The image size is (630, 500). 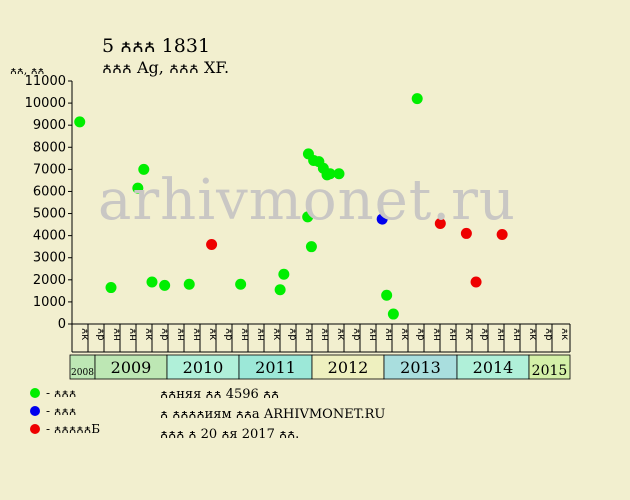 I want to click on legend-item-3: - ꙉꙉꙉꙉꙉБ, so click(x=65, y=429).